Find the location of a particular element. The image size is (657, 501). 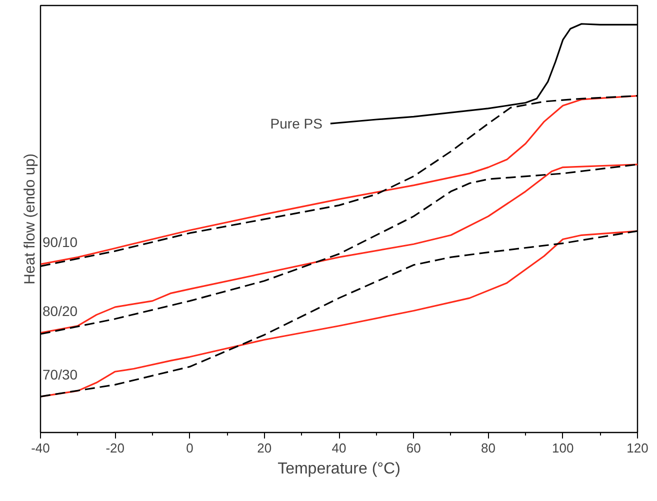

y-axis-title: Heat flow (endo up) is located at coordinates (30, 219).